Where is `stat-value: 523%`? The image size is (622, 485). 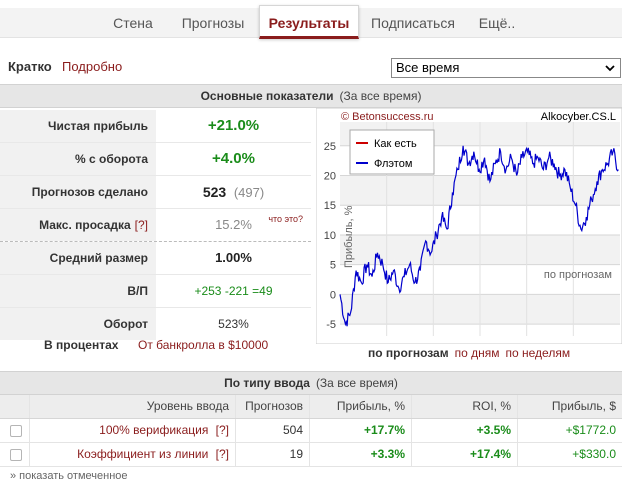
stat-value: 523% is located at coordinates (233, 324).